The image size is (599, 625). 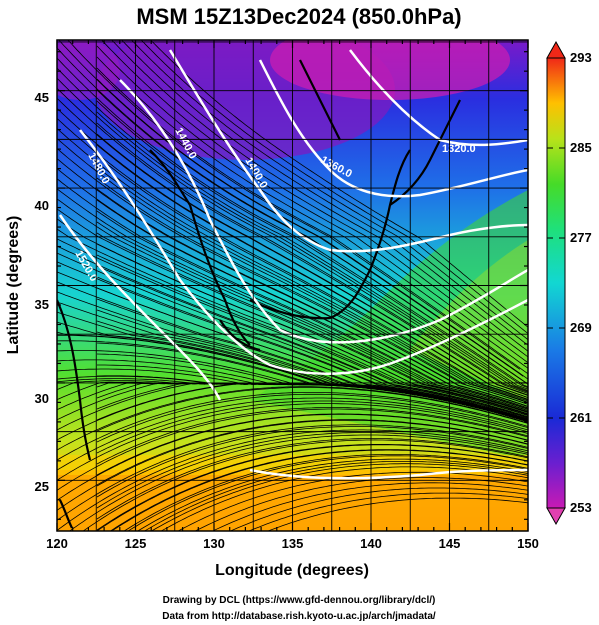 I want to click on map-title: MSM 15Z13Dec2024 (850.0hPa), so click(x=298, y=16).